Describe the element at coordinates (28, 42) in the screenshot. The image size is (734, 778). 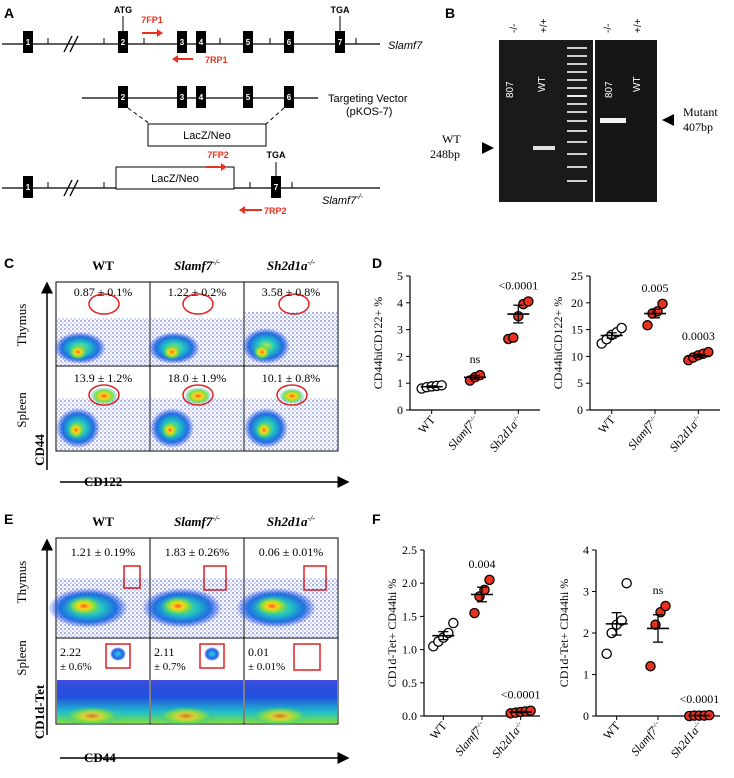
I see `svg-text: 1` at that location.